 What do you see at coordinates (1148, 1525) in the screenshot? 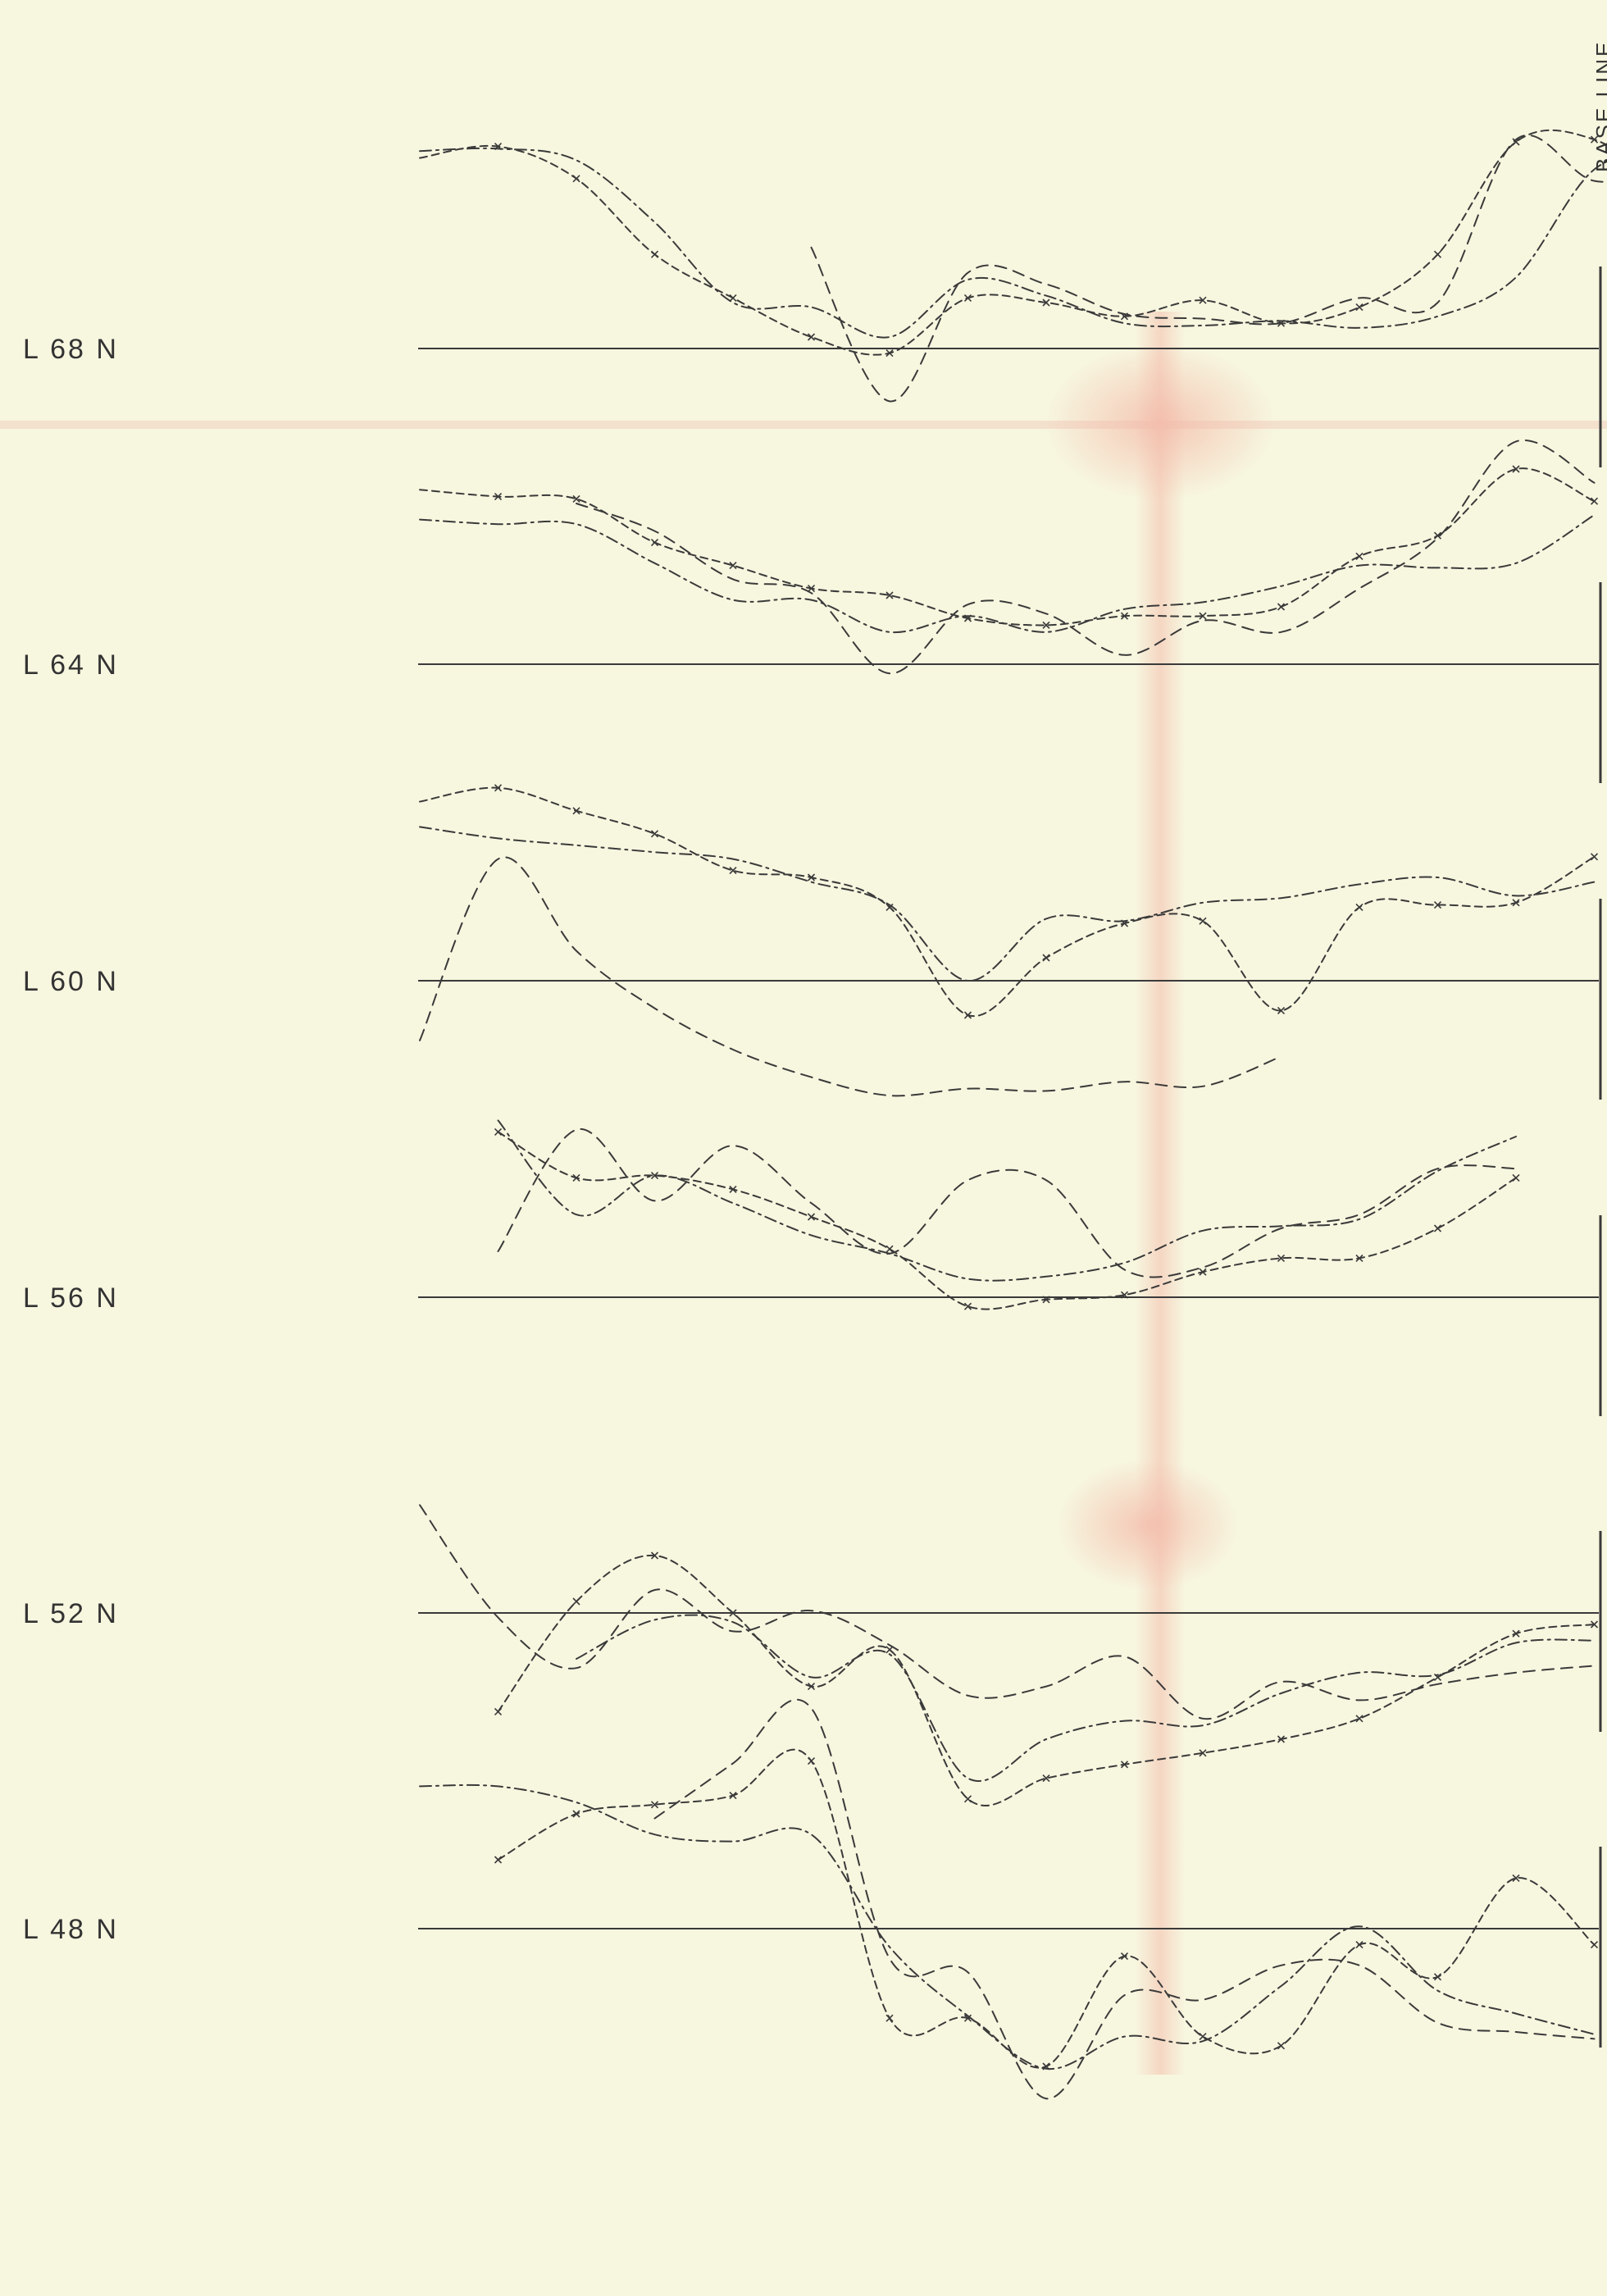
I see `stain-middle` at bounding box center [1148, 1525].